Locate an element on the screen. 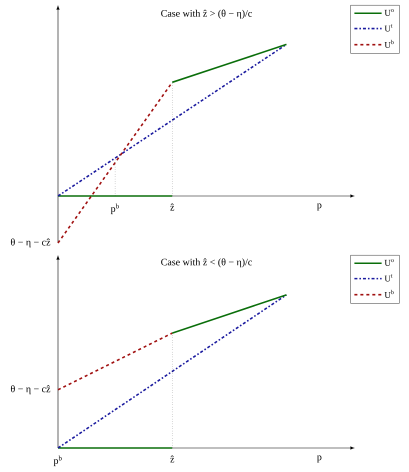  chart-title: Case with ẑ < (θ − η)/c is located at coordinates (206, 263).